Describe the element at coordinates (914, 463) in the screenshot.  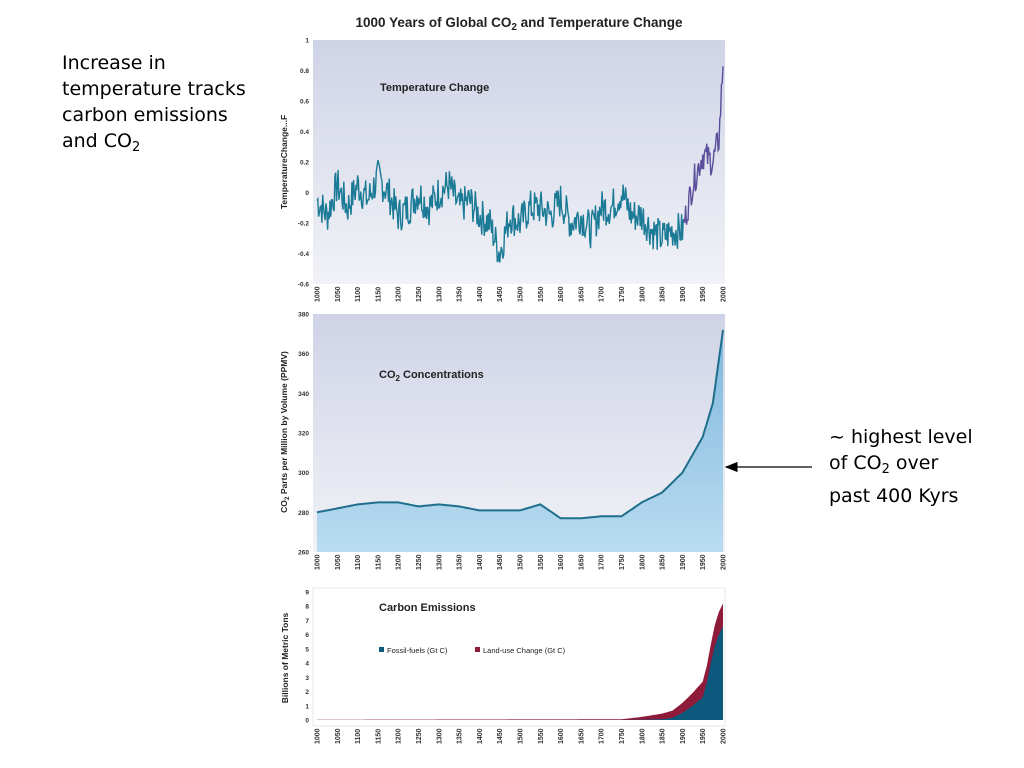
I see `right-annotation-text: over` at that location.